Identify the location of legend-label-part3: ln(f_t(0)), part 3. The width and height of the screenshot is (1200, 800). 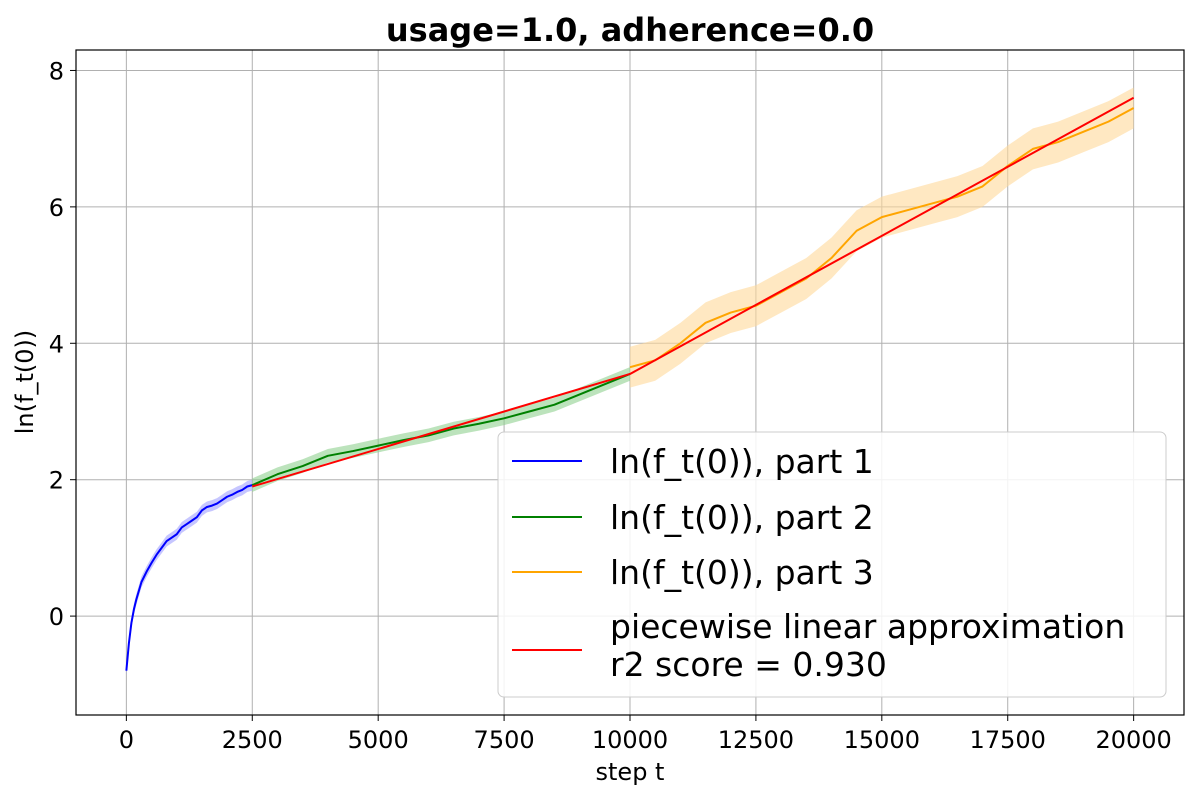
(742, 572).